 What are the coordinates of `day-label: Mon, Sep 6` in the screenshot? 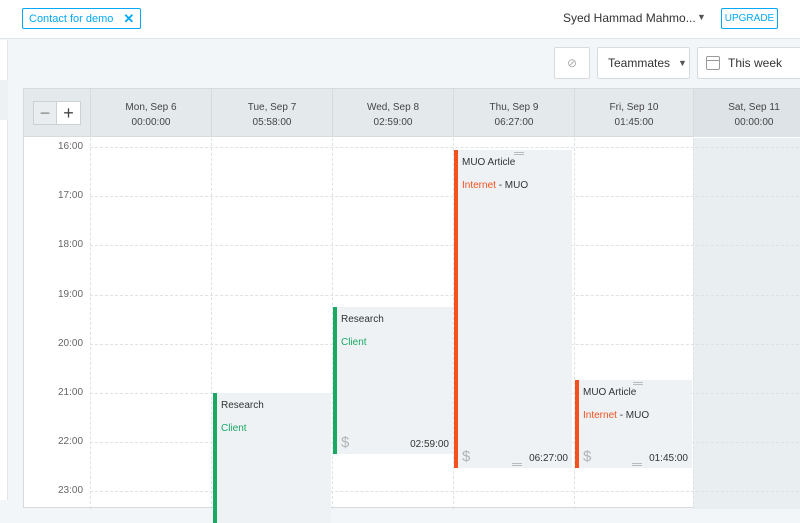 It's located at (151, 107).